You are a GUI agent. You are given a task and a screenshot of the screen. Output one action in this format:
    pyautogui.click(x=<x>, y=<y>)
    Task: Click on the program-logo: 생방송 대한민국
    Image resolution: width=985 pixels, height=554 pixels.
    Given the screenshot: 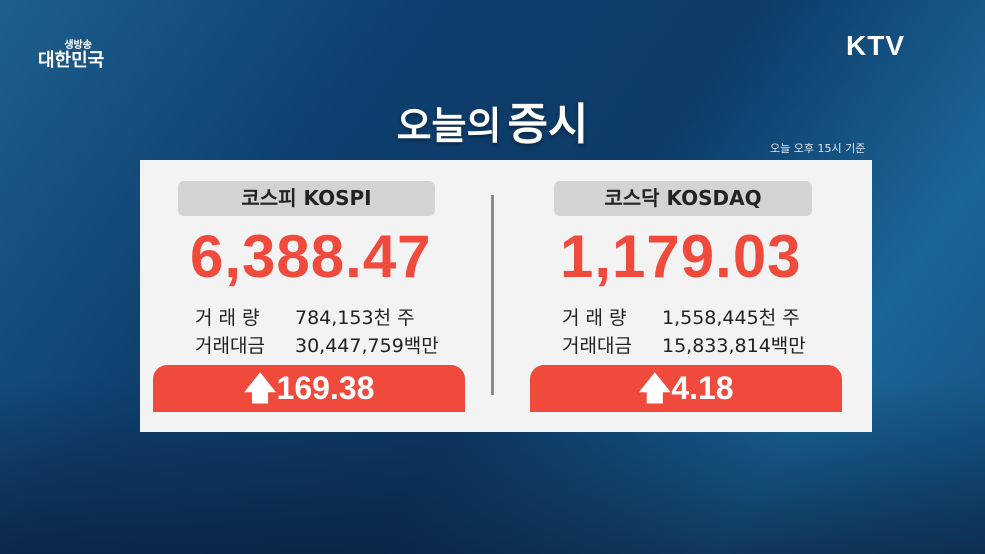 What is the action you would take?
    pyautogui.click(x=71, y=55)
    